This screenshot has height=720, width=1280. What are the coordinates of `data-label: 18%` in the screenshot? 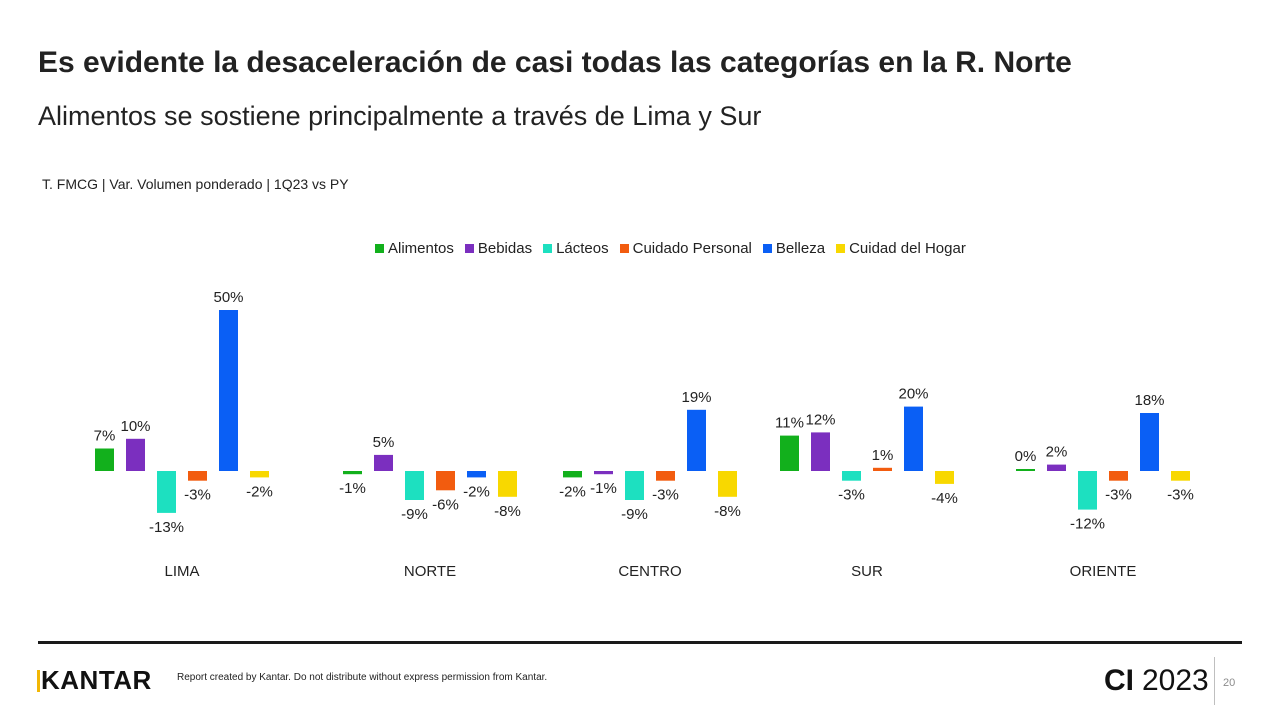 It's located at (1149, 400).